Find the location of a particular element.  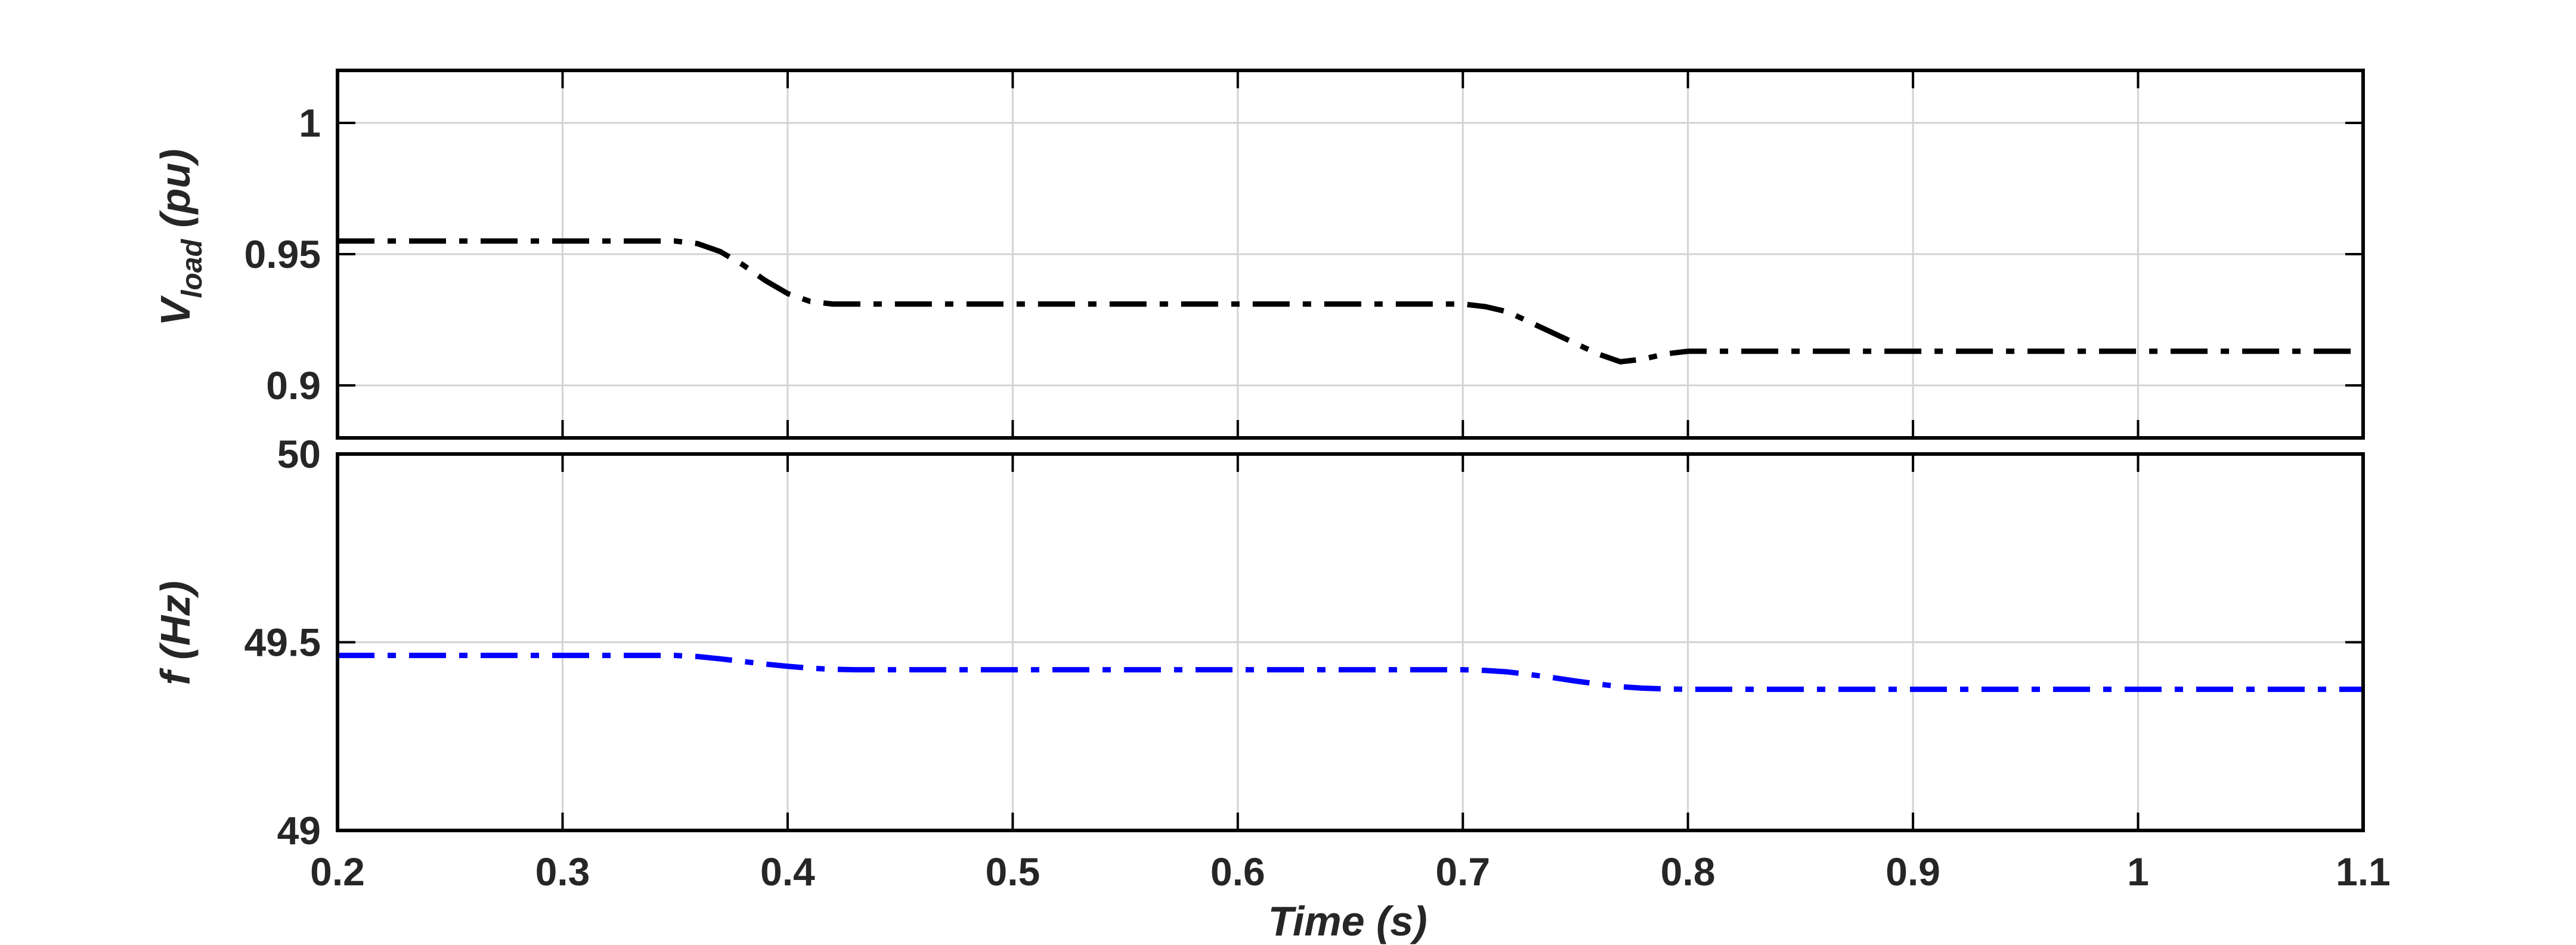

xtick-label: 0.7 is located at coordinates (1463, 872).